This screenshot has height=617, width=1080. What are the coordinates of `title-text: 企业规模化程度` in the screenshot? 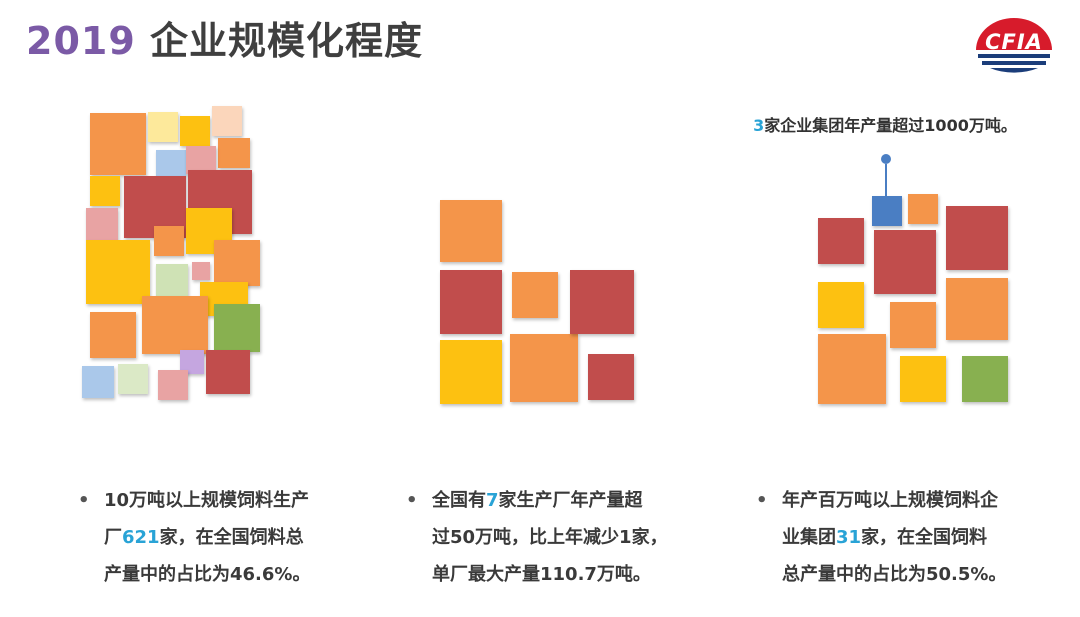 It's located at (287, 41).